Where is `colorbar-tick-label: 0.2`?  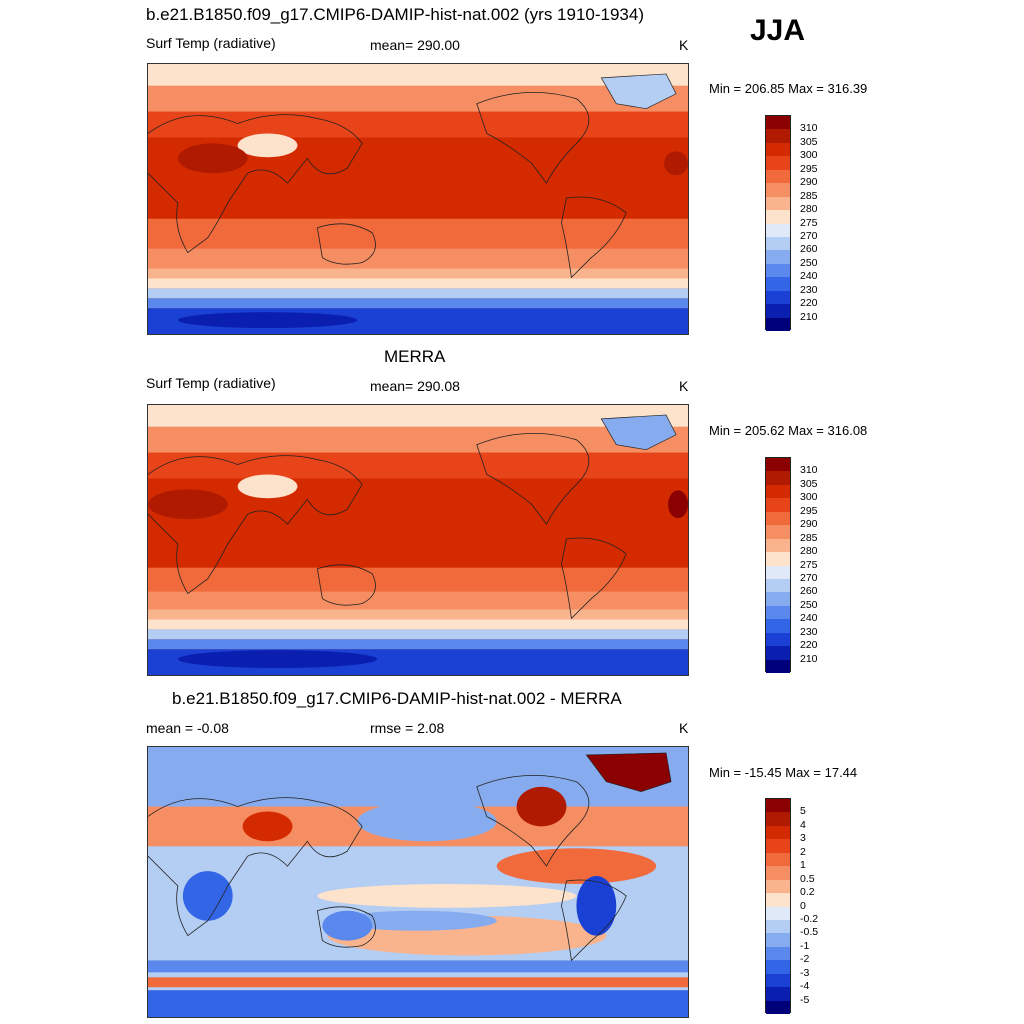
colorbar-tick-label: 0.2 is located at coordinates (807, 892).